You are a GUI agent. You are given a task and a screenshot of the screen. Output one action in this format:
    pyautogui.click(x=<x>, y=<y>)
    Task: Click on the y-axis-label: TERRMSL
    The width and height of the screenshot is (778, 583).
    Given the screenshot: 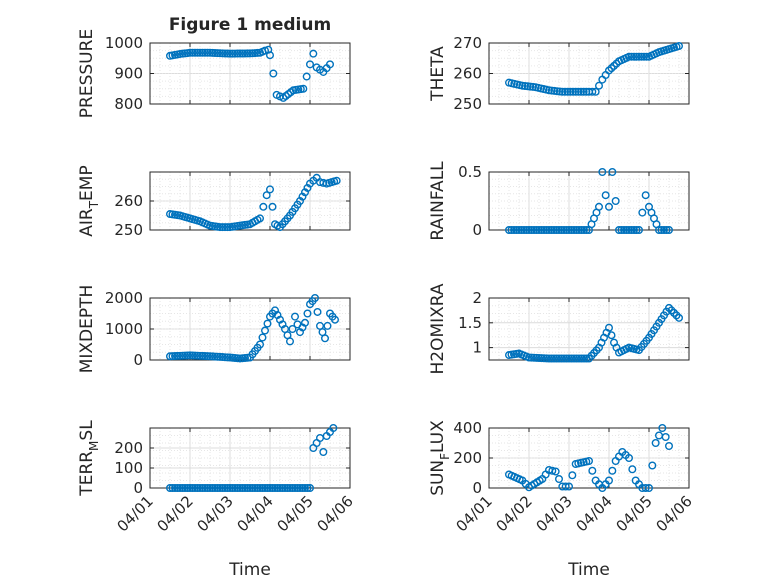 What is the action you would take?
    pyautogui.click(x=89, y=458)
    